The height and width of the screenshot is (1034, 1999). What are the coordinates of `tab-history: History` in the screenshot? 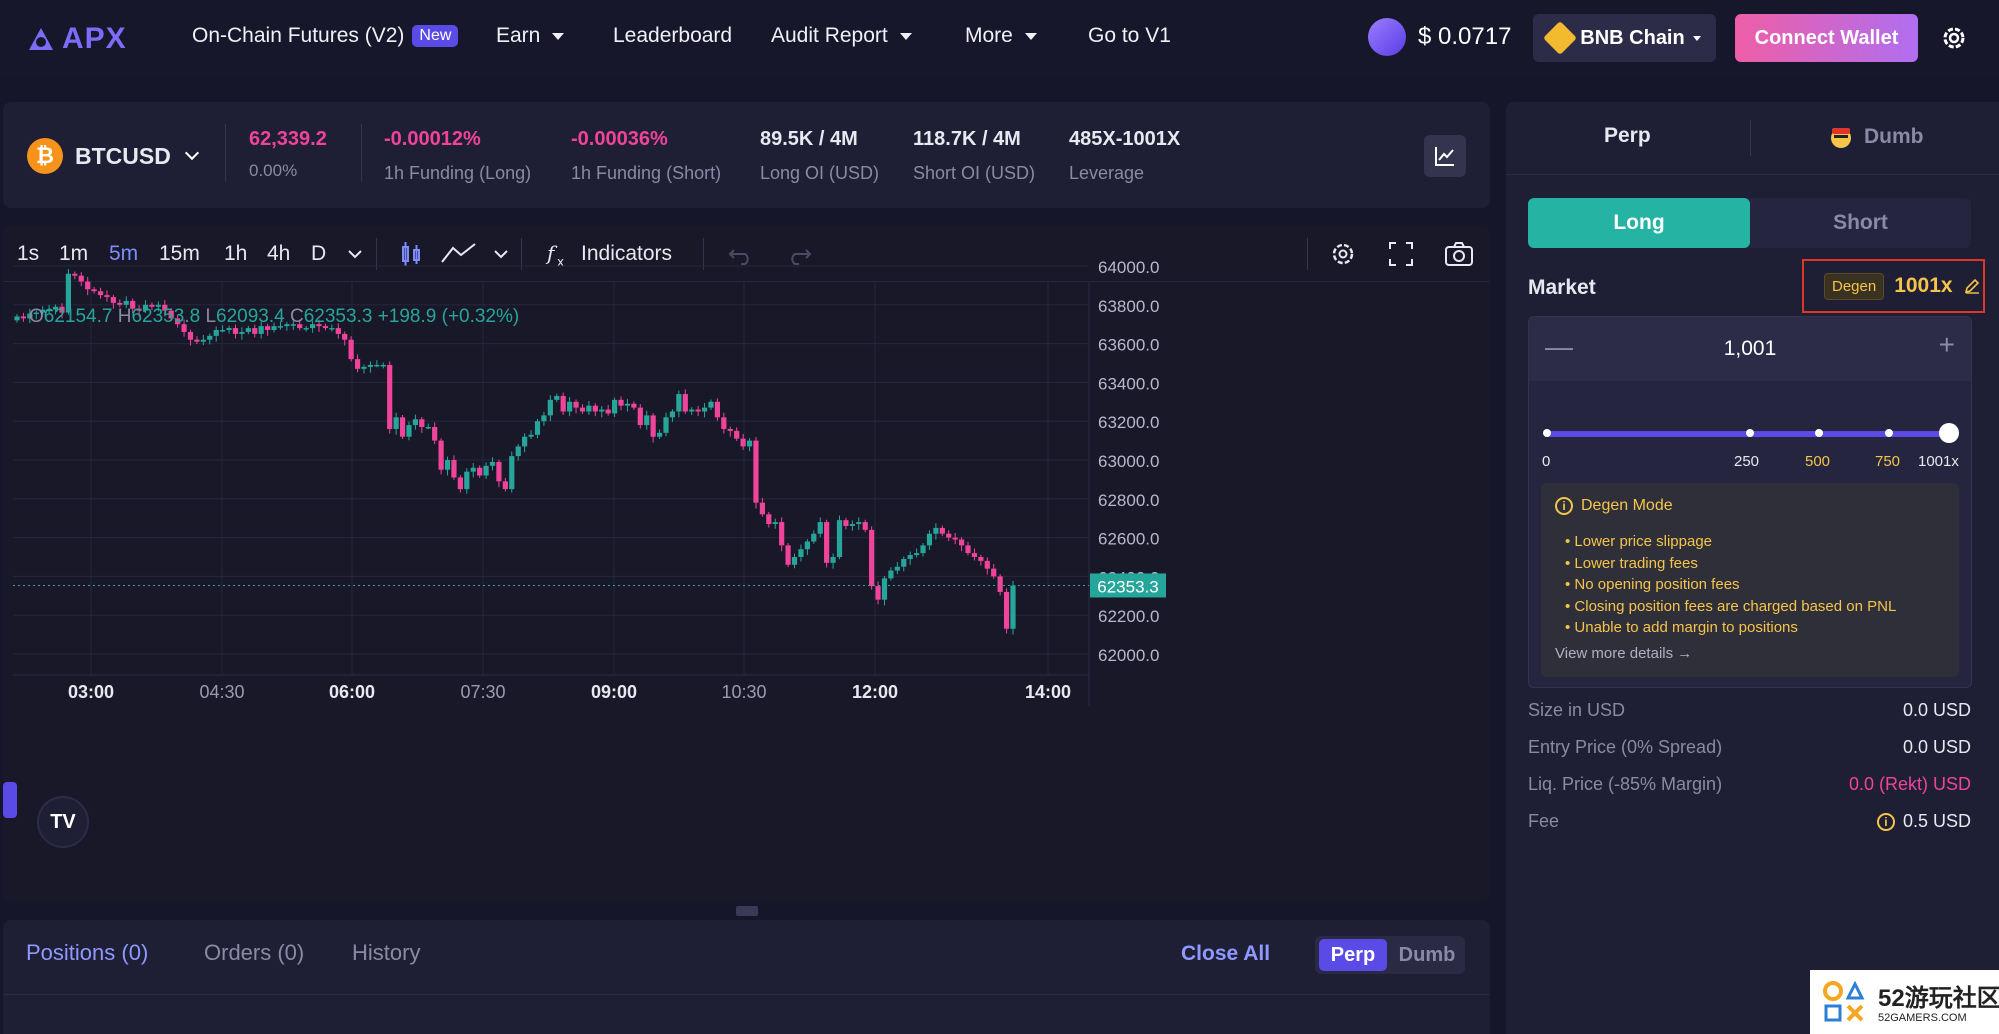 It's located at (386, 952).